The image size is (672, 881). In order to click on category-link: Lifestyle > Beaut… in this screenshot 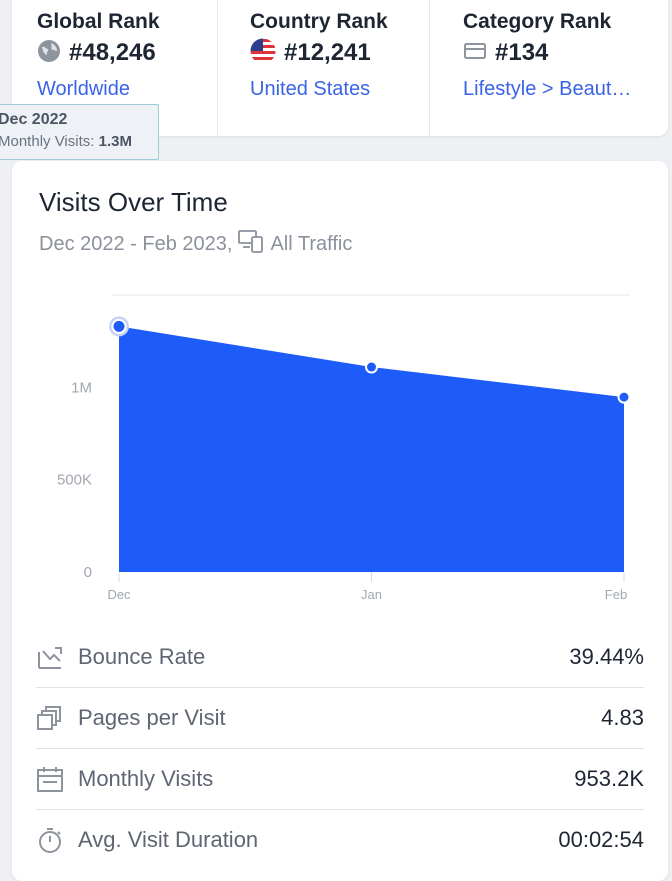, I will do `click(547, 89)`.